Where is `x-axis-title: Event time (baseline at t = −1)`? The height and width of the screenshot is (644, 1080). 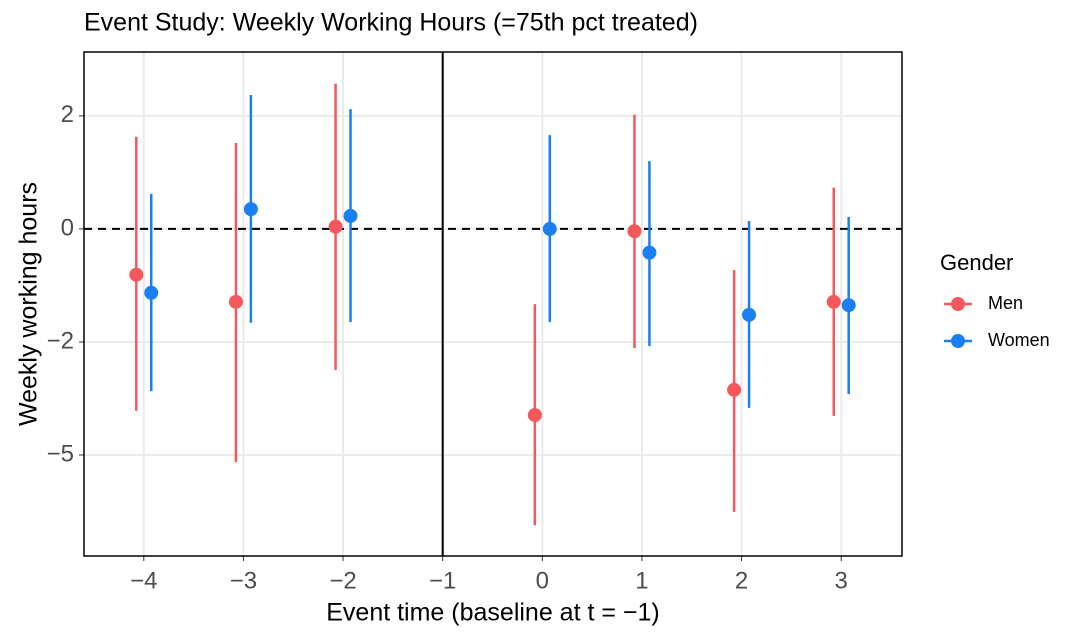 x-axis-title: Event time (baseline at t = −1) is located at coordinates (493, 613).